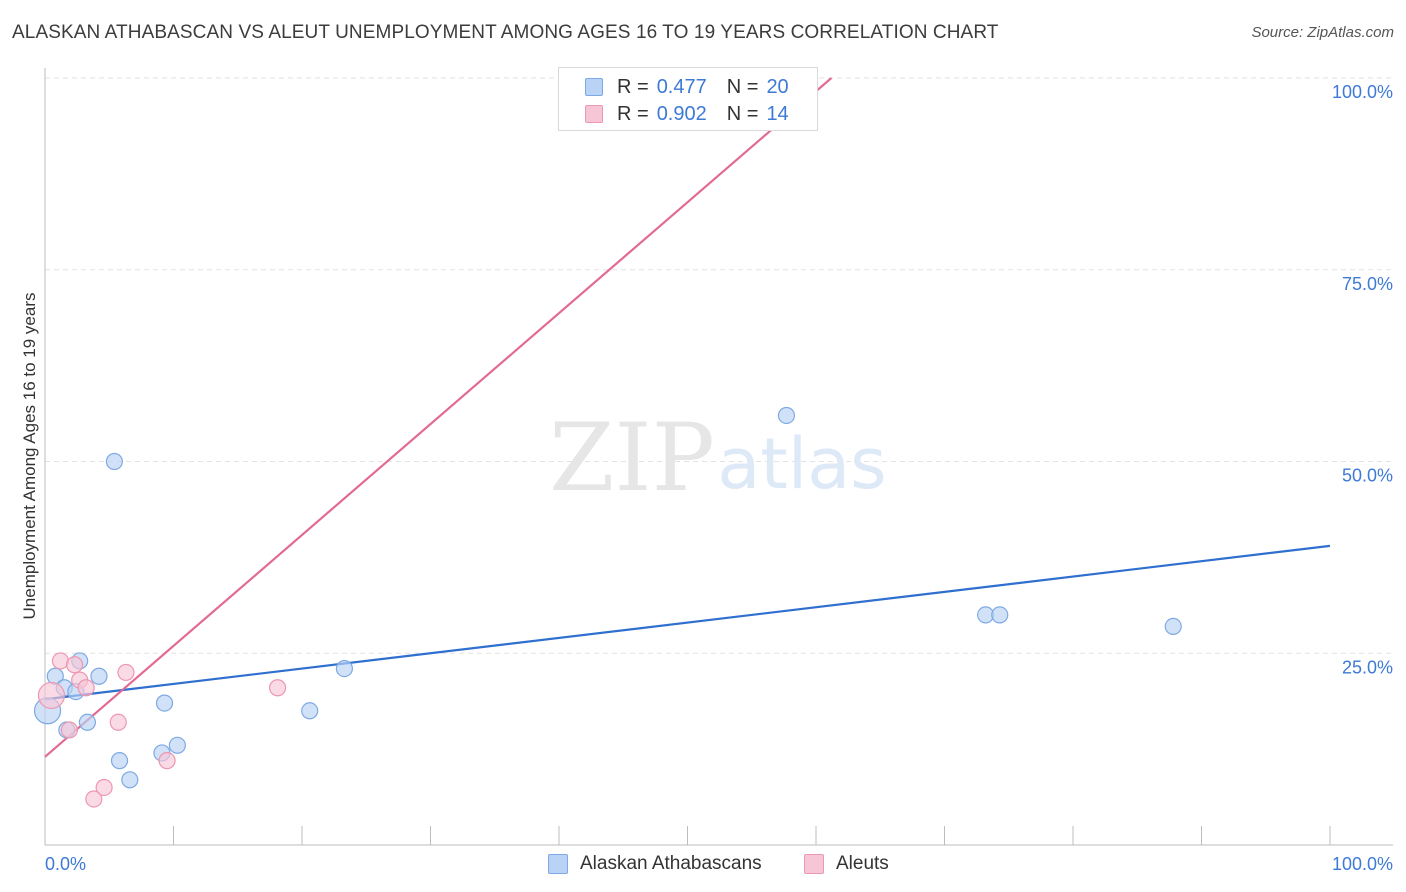 This screenshot has width=1406, height=892. I want to click on bottom-legend-label: Aleuts, so click(862, 863).